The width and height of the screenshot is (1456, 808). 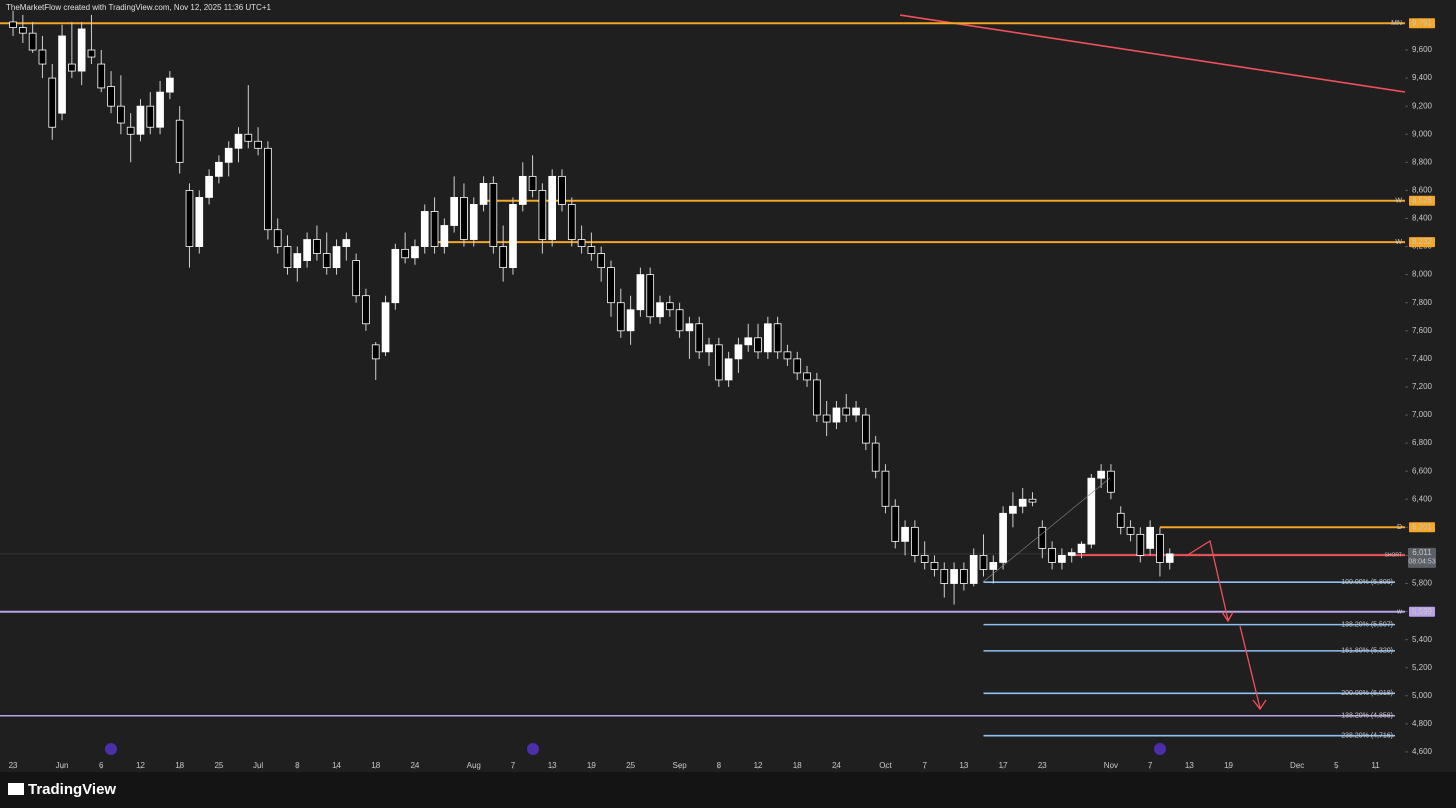 I want to click on x-tick-label: Jun, so click(x=62, y=765).